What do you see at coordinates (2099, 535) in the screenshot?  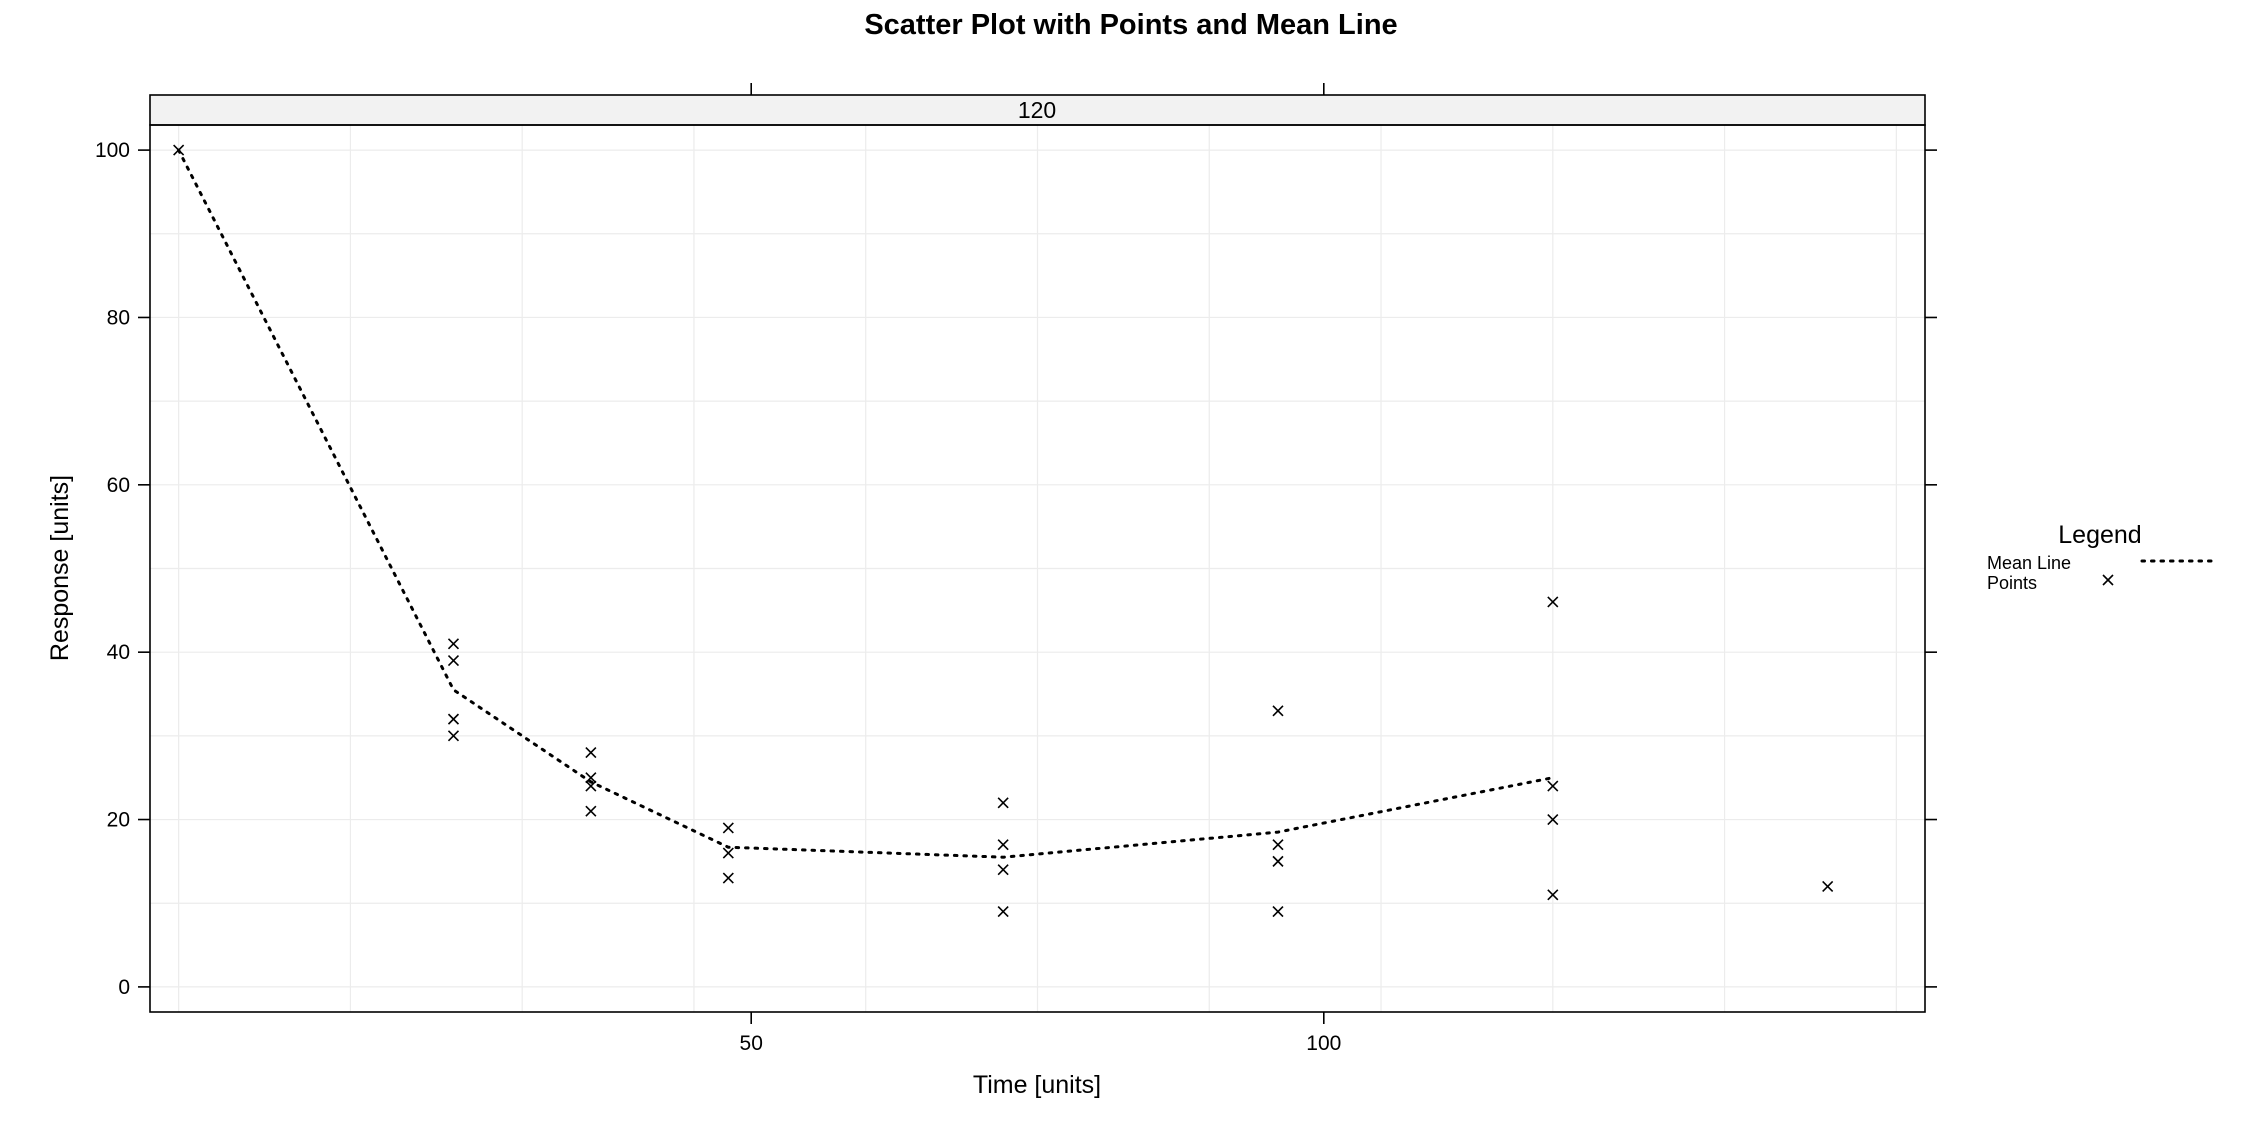 I see `legend-title: Legend` at bounding box center [2099, 535].